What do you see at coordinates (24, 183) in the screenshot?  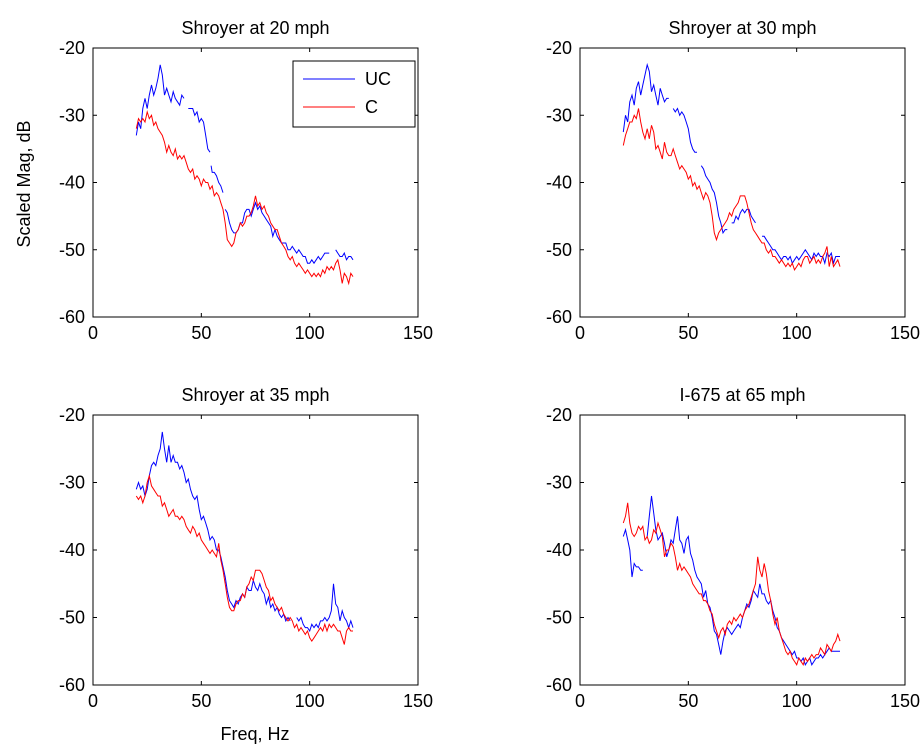 I see `y-axis-label: Scaled Mag, dB` at bounding box center [24, 183].